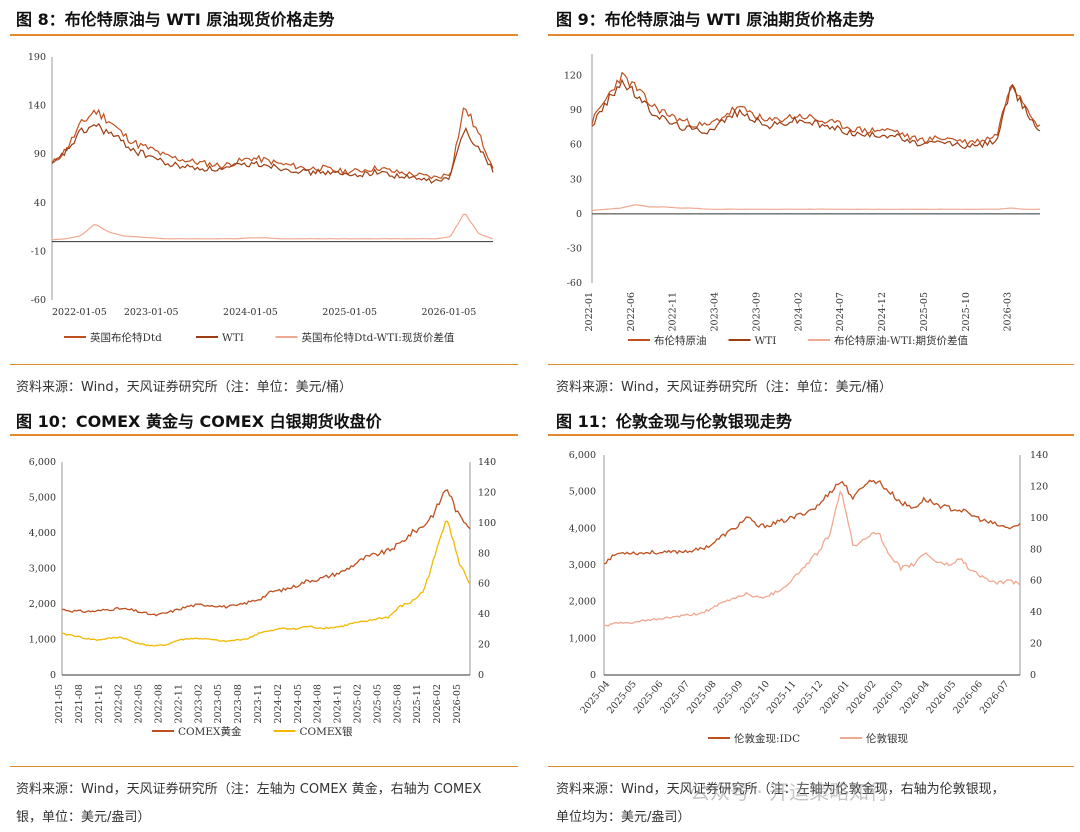  What do you see at coordinates (582, 565) in the screenshot?
I see `c4-ytick-left-3: 3,000` at bounding box center [582, 565].